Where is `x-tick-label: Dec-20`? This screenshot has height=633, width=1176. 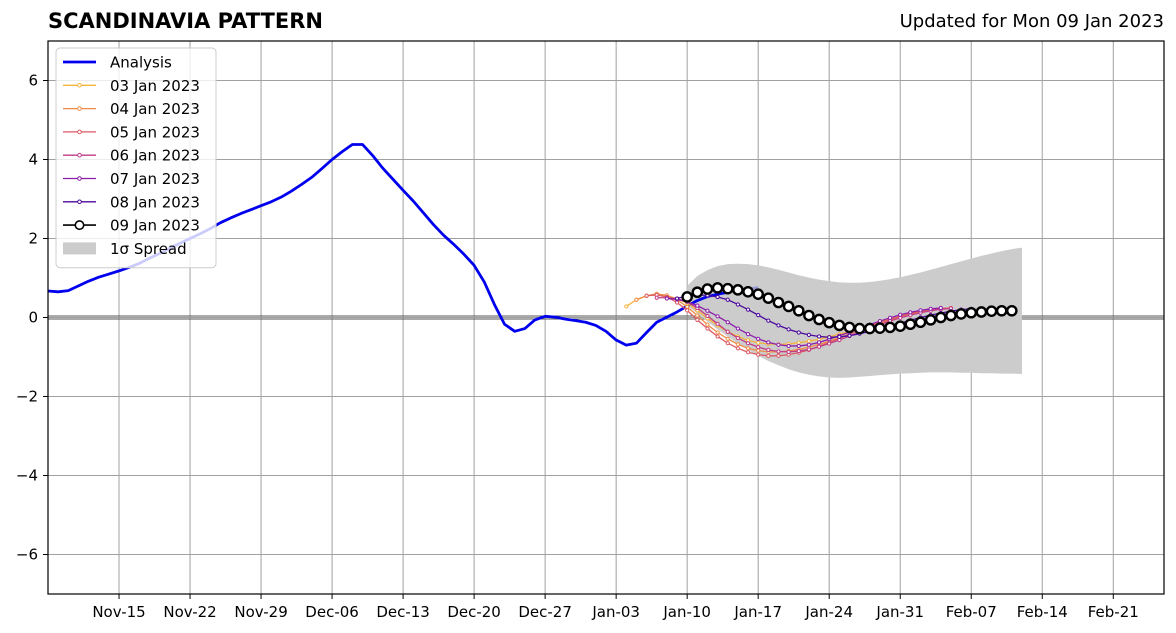 x-tick-label: Dec-20 is located at coordinates (474, 612).